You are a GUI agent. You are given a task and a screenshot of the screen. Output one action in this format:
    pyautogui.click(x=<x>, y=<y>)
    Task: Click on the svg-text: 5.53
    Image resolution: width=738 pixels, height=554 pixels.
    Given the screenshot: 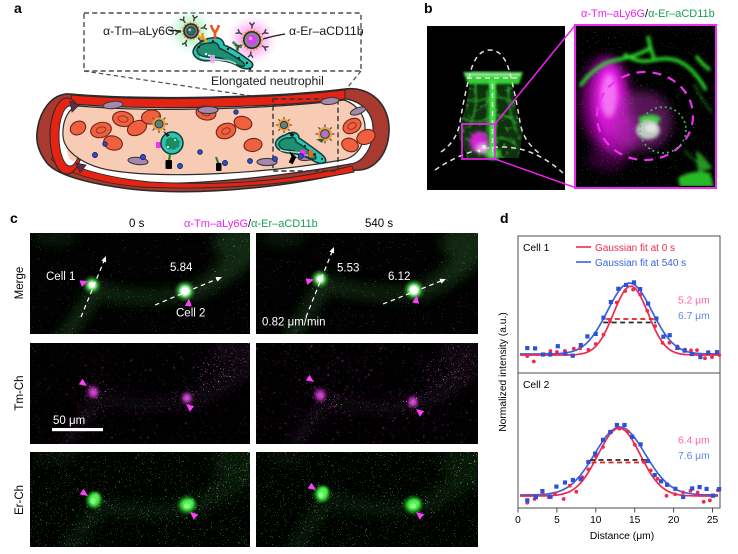 What is the action you would take?
    pyautogui.click(x=348, y=269)
    